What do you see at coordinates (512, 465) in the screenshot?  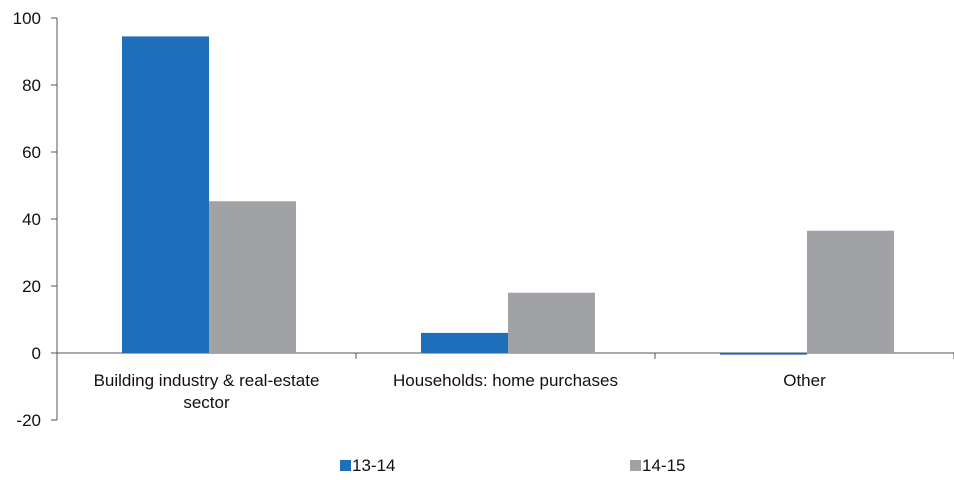 I see `legend: 13-14 14-15` at bounding box center [512, 465].